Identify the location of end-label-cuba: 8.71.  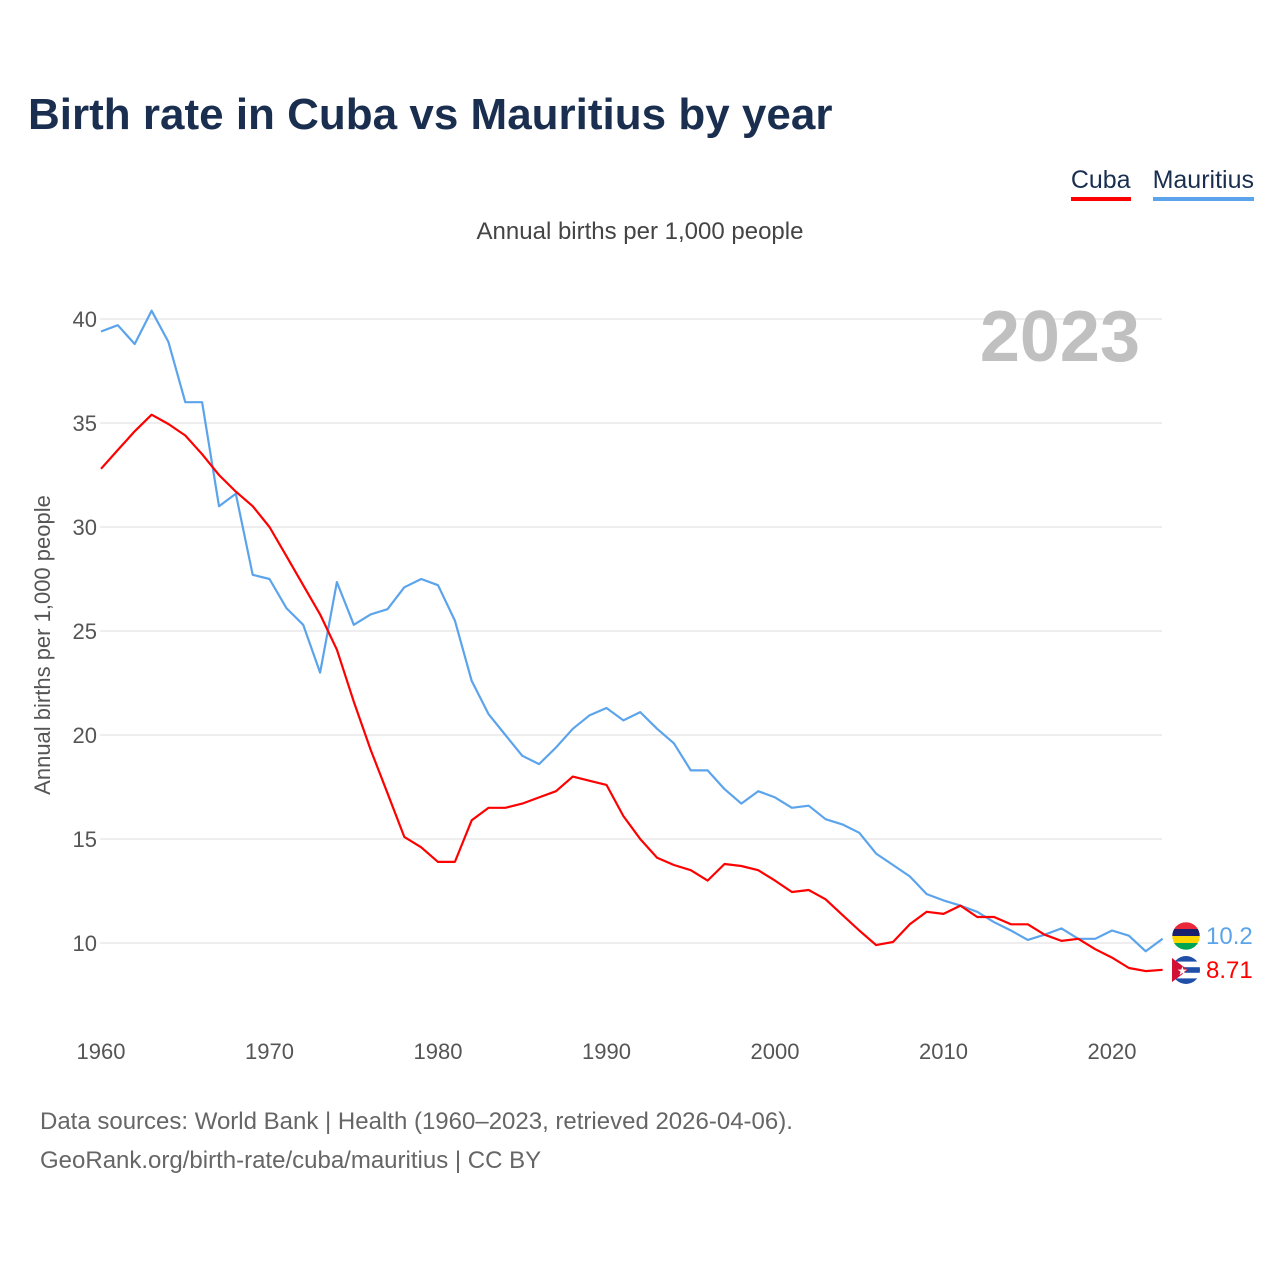
(1229, 970).